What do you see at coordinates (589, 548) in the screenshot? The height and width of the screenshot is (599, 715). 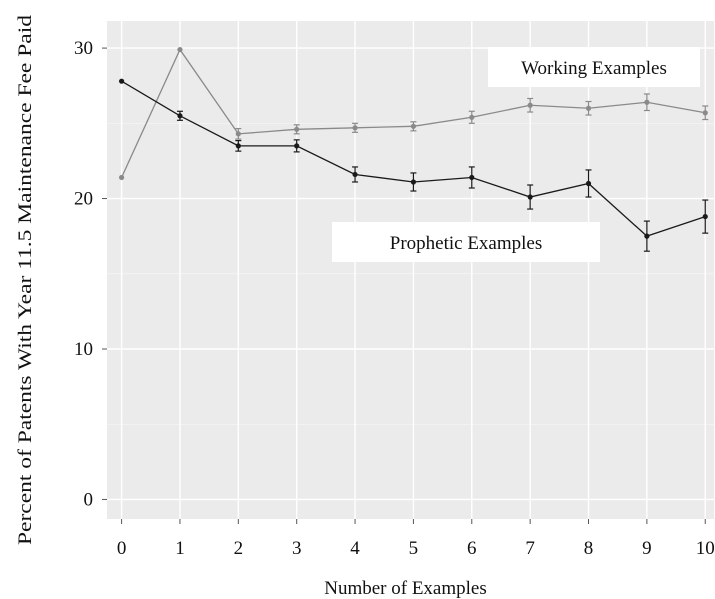 I see `x-tick-label: 8` at bounding box center [589, 548].